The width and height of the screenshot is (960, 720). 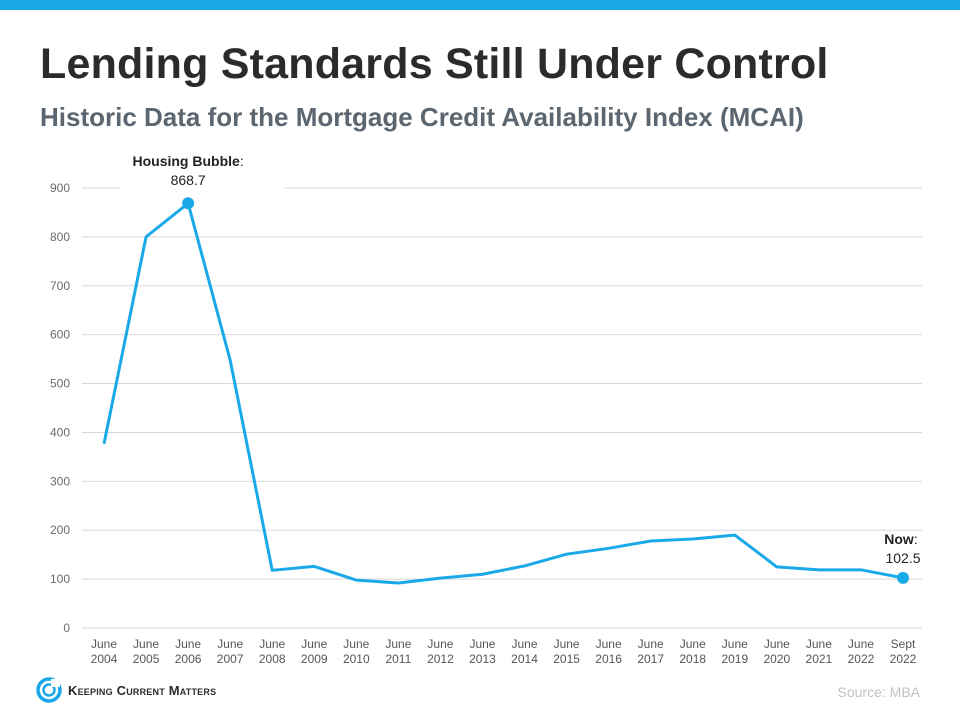 I want to click on x-tick-label-year: 2013, so click(x=482, y=659).